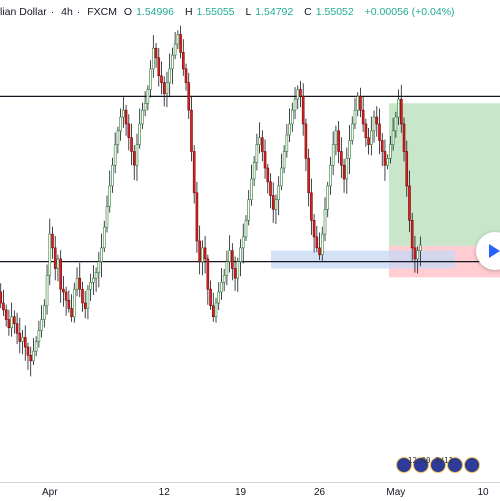  What do you see at coordinates (363, 259) in the screenshot?
I see `highlight-box` at bounding box center [363, 259].